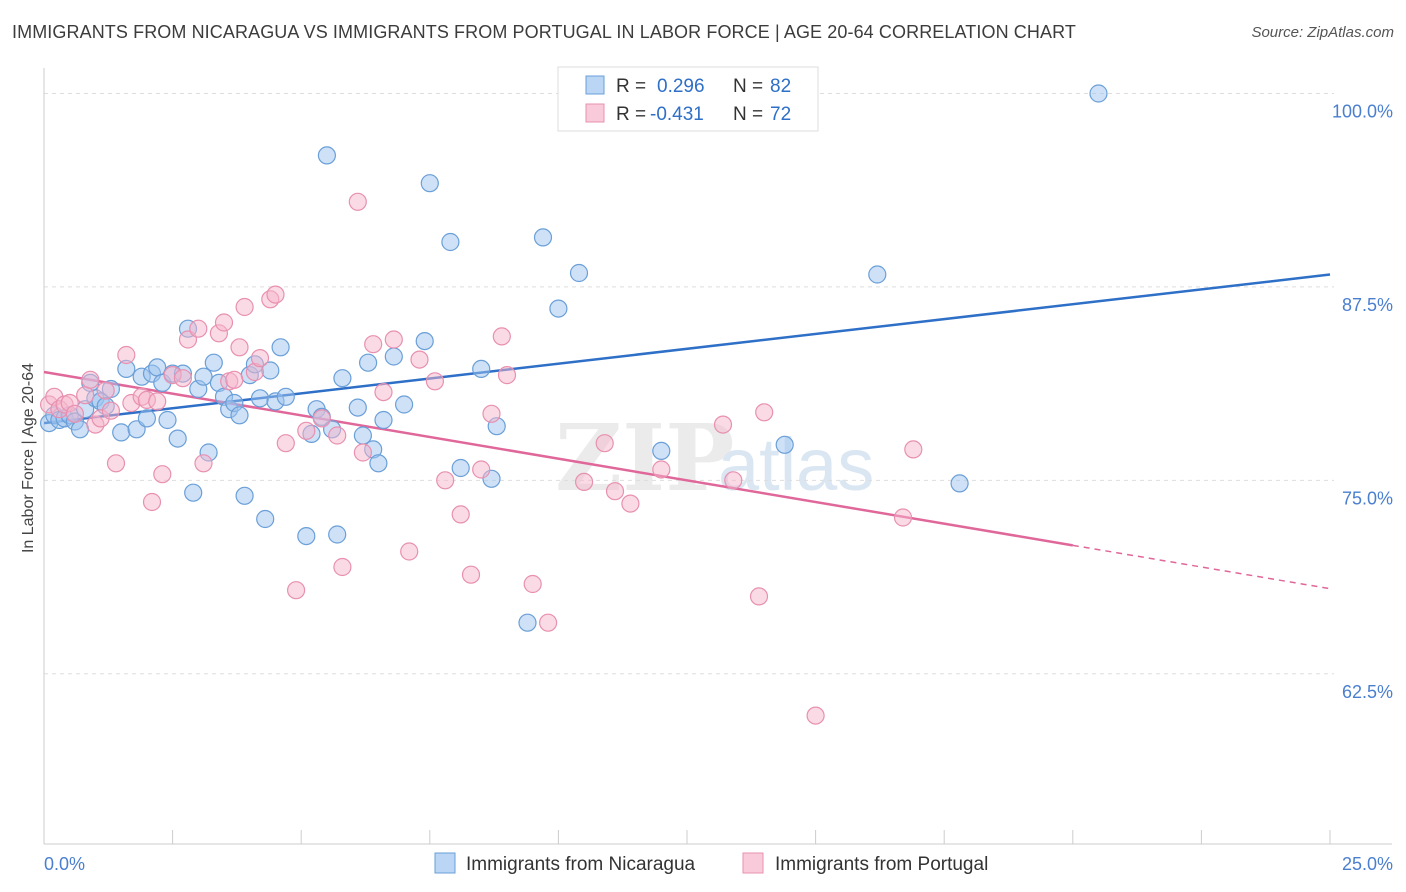 Image resolution: width=1406 pixels, height=892 pixels. What do you see at coordinates (1362, 111) in the screenshot?
I see `y-tick-label: 100.0%` at bounding box center [1362, 111].